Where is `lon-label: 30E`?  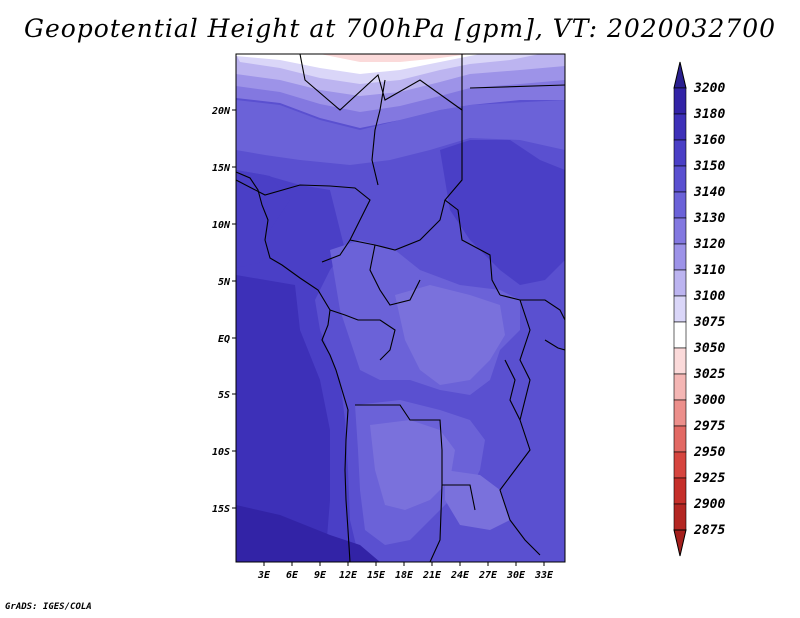 lon-label: 30E is located at coordinates (516, 575).